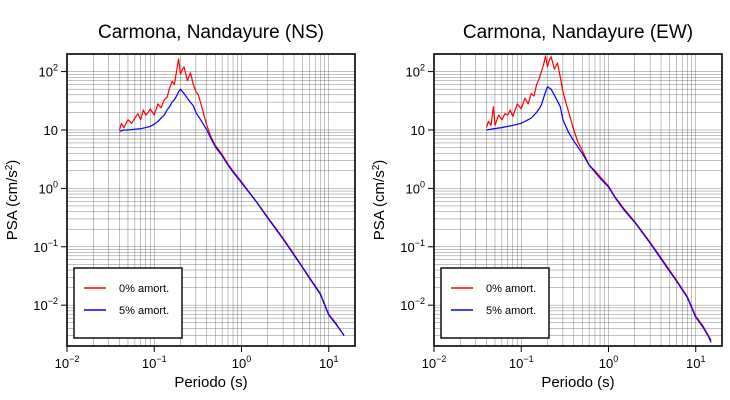 The height and width of the screenshot is (400, 730). Describe the element at coordinates (578, 32) in the screenshot. I see `chart-title: Carmona, Nandayure (EW)` at that location.